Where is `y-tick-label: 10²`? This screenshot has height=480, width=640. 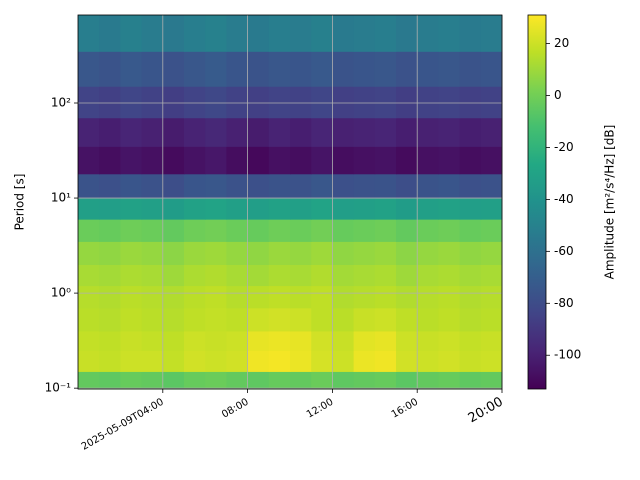
y-tick-label: 10² is located at coordinates (61, 103).